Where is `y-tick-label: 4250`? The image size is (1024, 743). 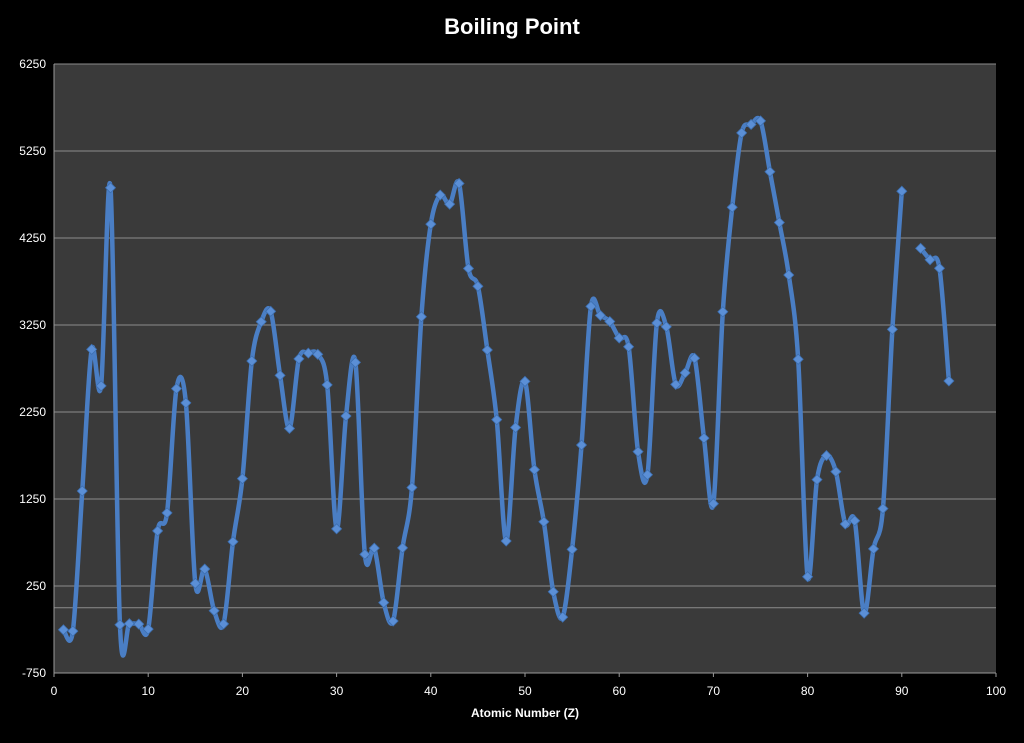 y-tick-label: 4250 is located at coordinates (32, 238).